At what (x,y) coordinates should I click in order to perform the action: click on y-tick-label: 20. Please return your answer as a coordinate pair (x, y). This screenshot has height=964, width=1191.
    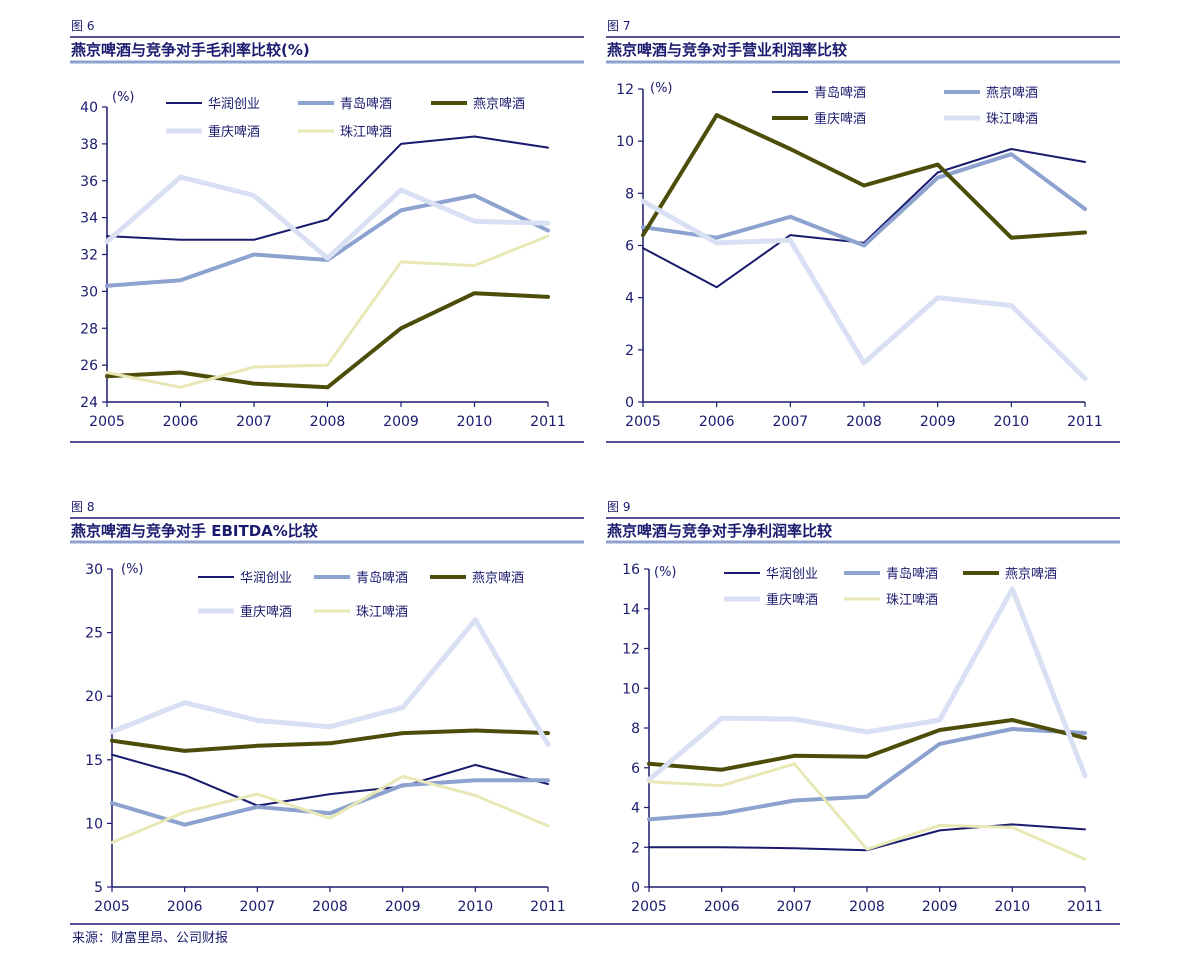
    Looking at the image, I should click on (94, 697).